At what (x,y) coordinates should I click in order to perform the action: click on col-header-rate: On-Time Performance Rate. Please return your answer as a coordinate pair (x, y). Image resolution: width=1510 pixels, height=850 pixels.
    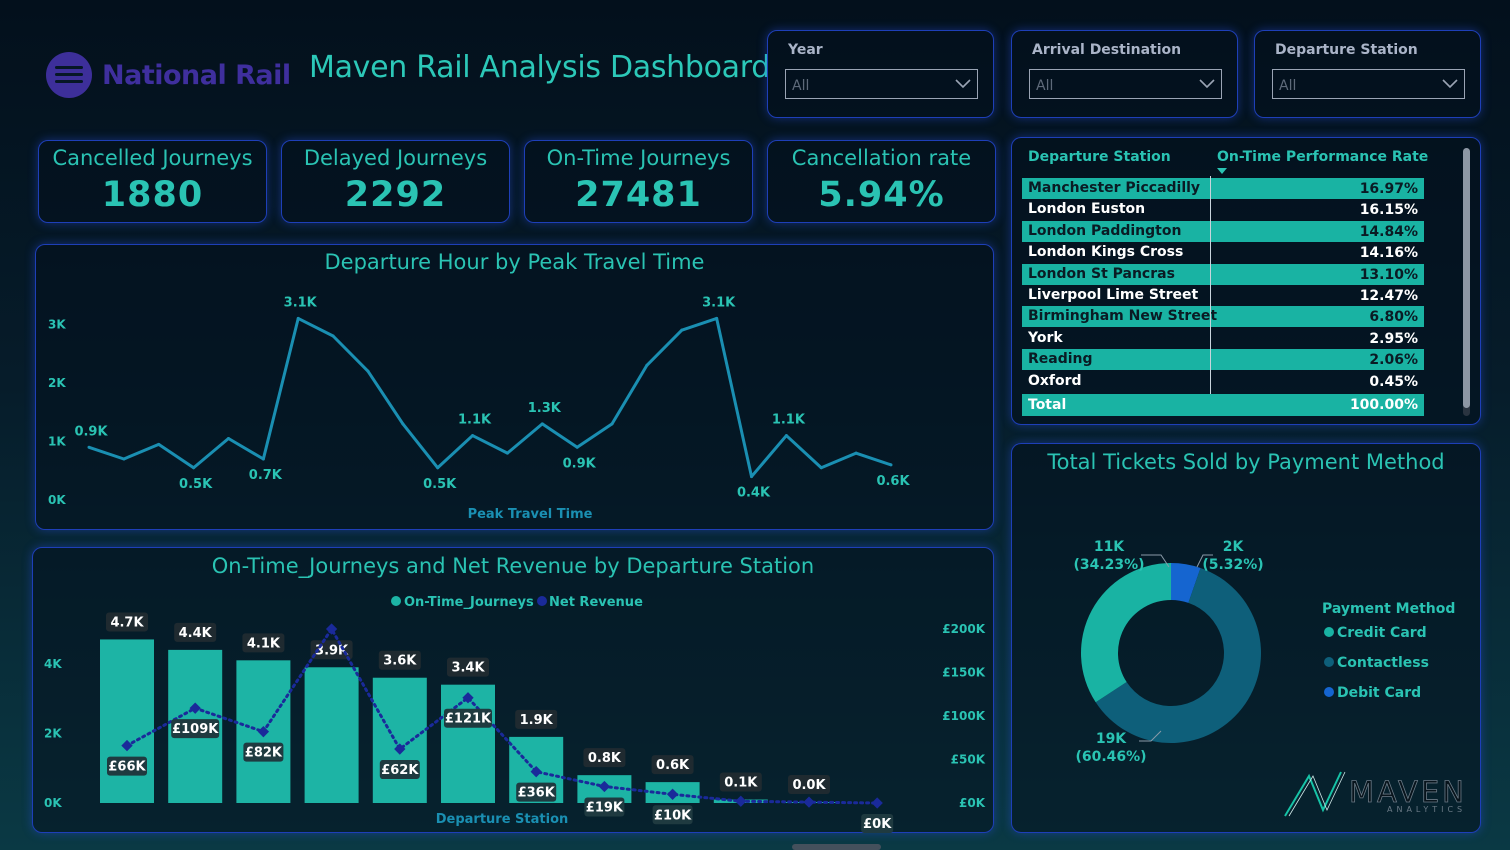
    Looking at the image, I should click on (1323, 157).